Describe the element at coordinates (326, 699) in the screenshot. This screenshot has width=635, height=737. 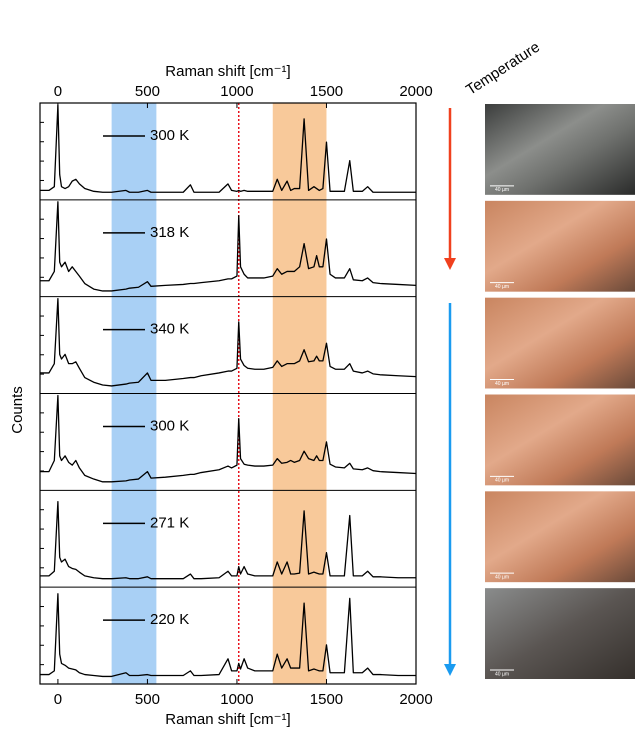
I see `x-tick-label: 1500` at that location.